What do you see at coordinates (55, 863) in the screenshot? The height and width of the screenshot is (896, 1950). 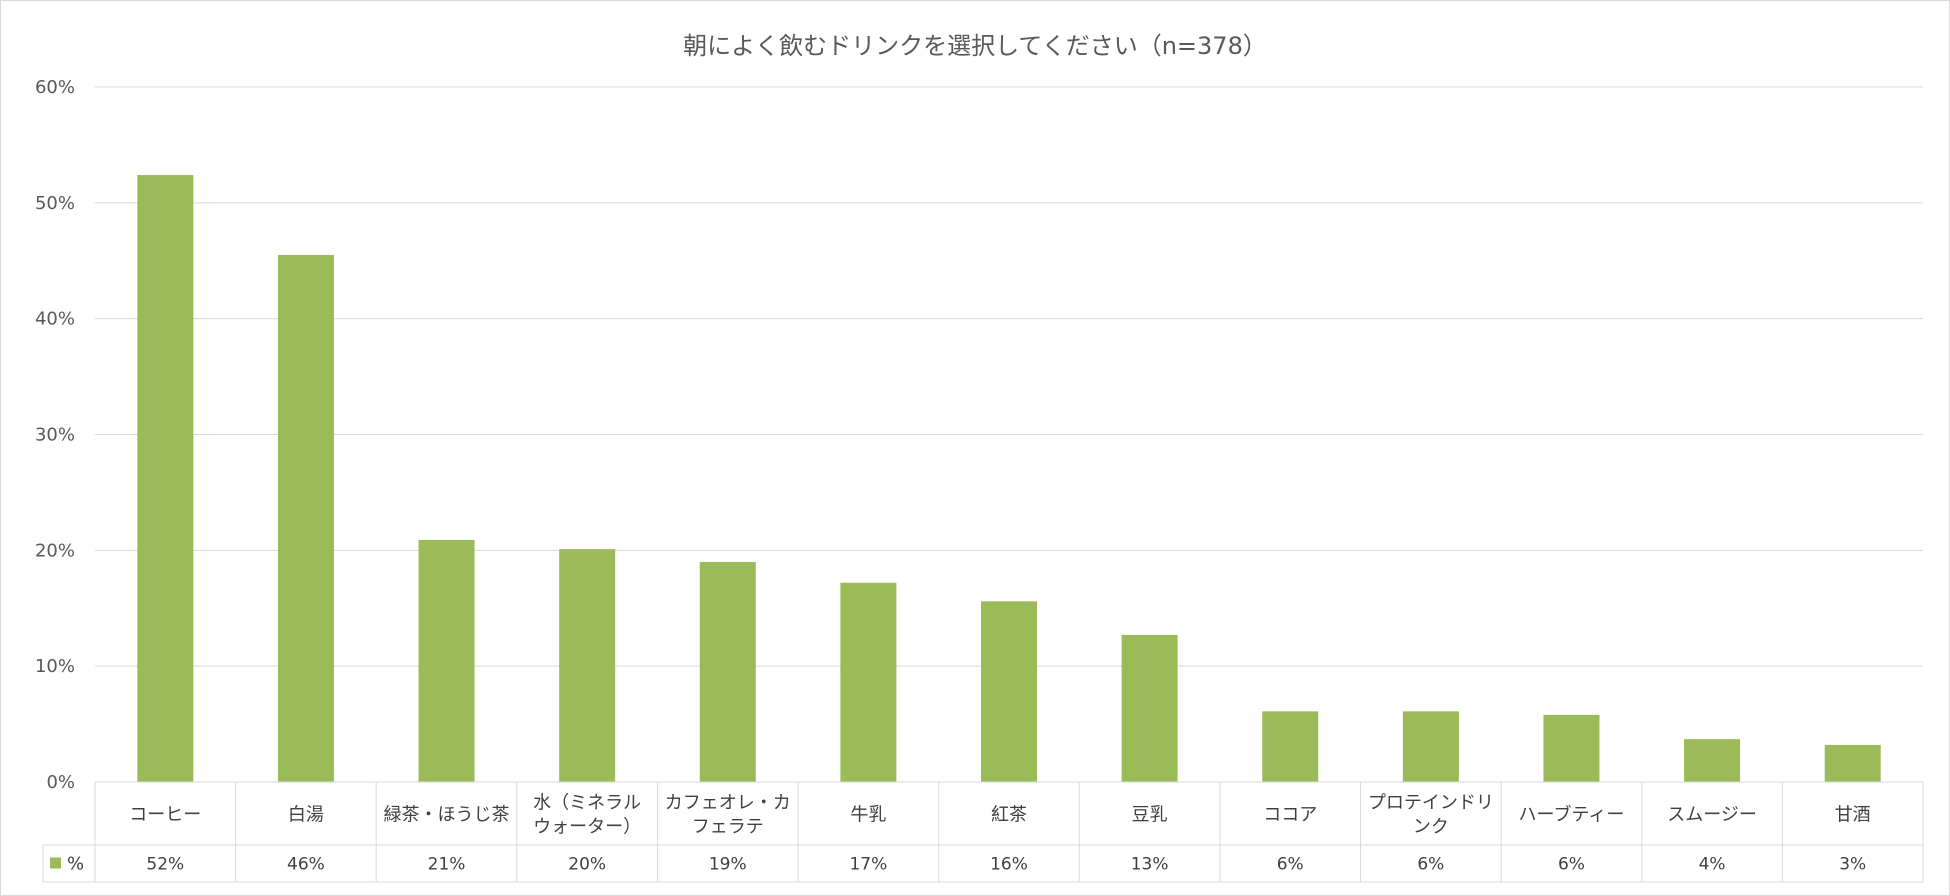 I see `legend-swatch` at bounding box center [55, 863].